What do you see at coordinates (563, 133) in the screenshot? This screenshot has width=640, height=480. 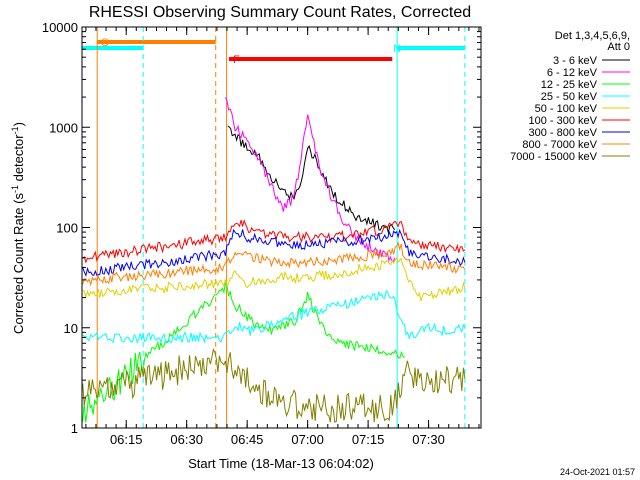 I see `legend-label-6: 300 - 800 keV` at bounding box center [563, 133].